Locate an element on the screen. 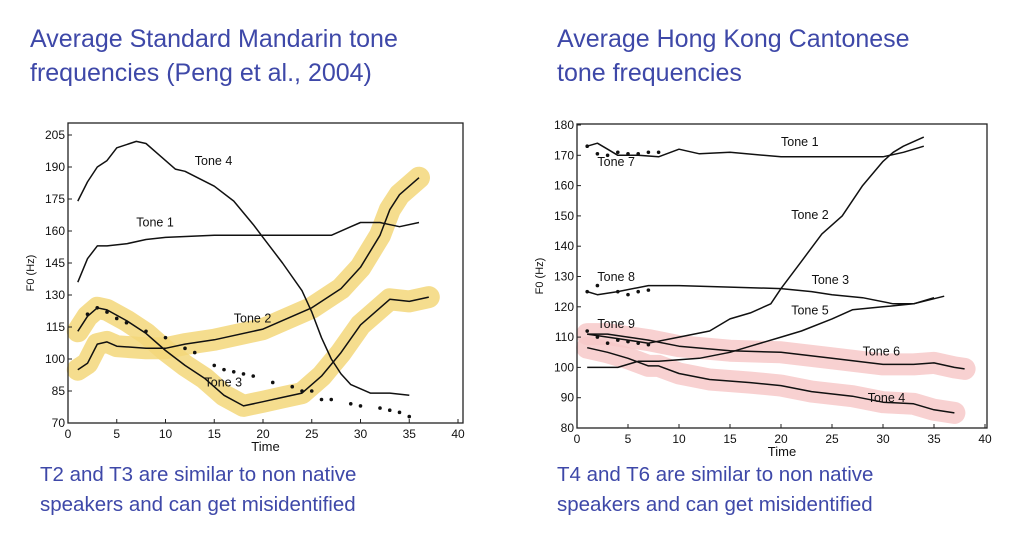  x-tick-label: 15 is located at coordinates (730, 439).